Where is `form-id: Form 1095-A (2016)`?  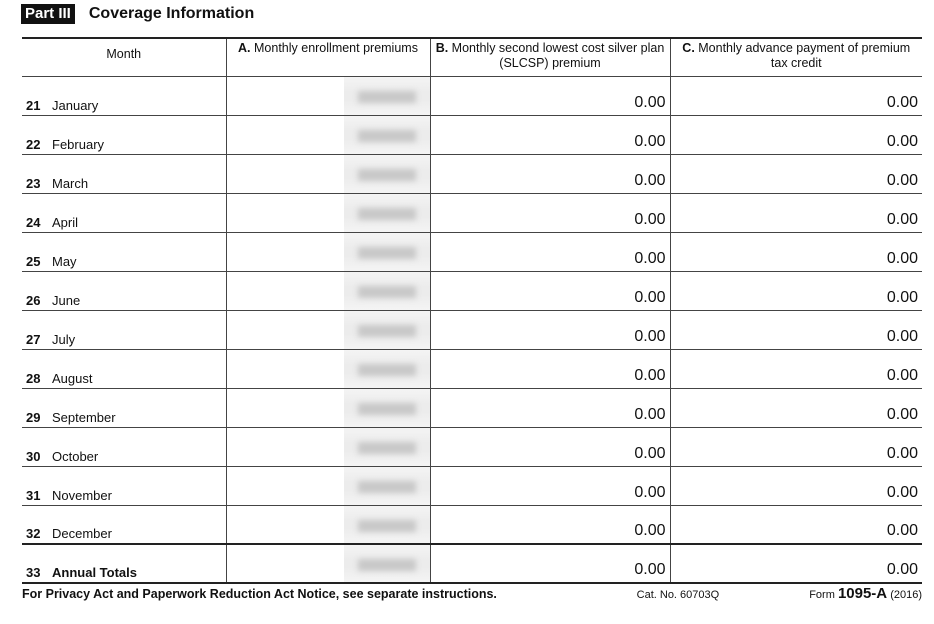
form-id: Form 1095-A (2016) is located at coordinates (865, 593).